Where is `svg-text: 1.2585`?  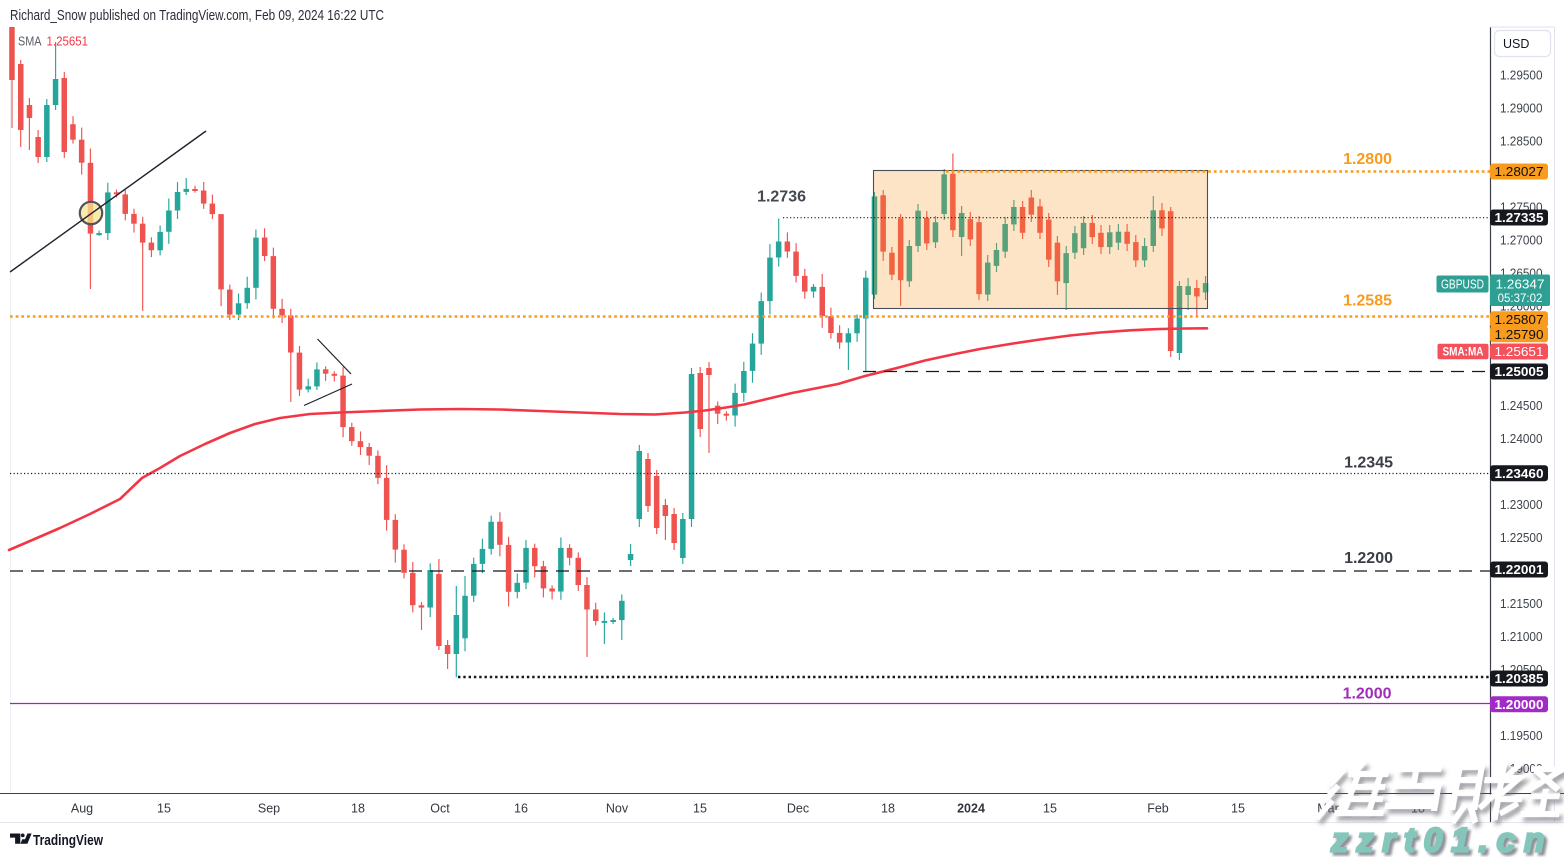
svg-text: 1.2585 is located at coordinates (1367, 301).